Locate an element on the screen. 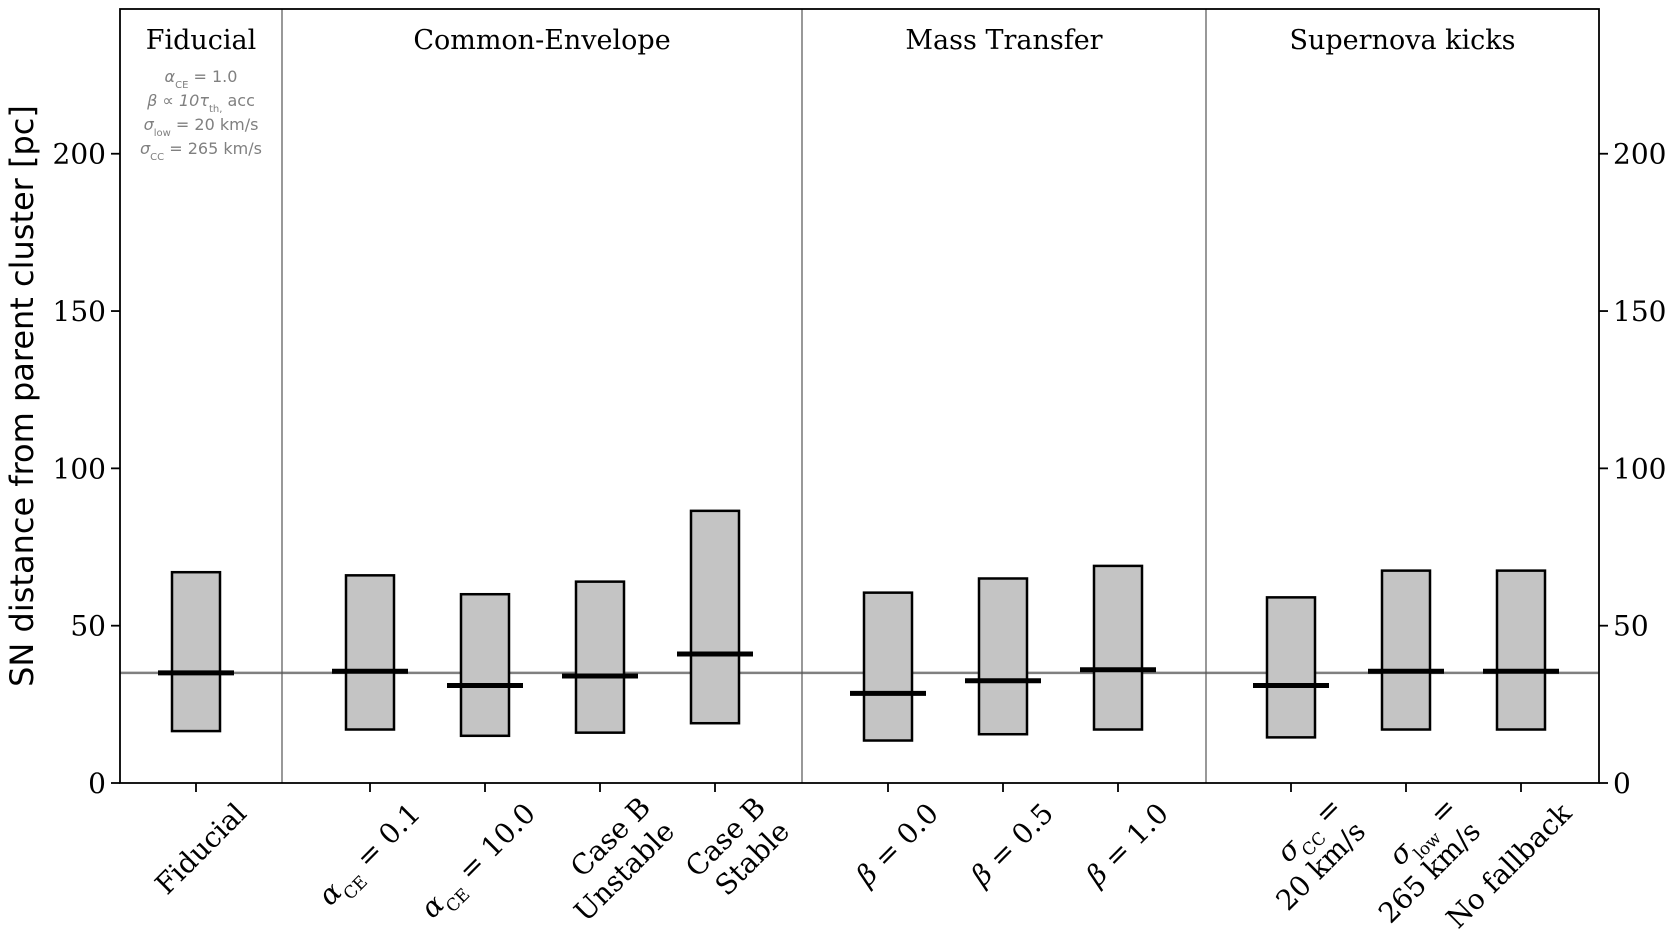 The image size is (1673, 947). y-tick-label-right: 50 is located at coordinates (1631, 626).